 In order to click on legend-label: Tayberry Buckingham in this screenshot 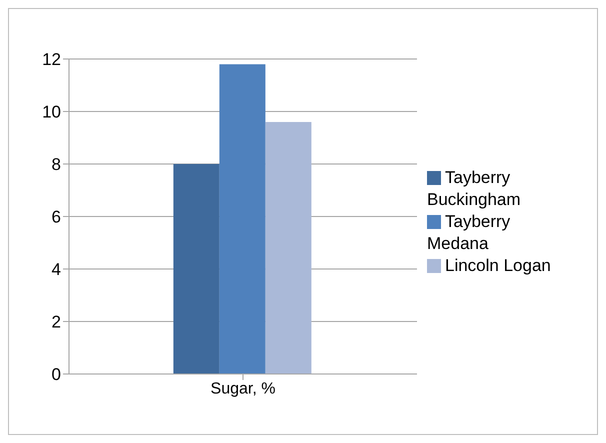, I will do `click(474, 188)`.